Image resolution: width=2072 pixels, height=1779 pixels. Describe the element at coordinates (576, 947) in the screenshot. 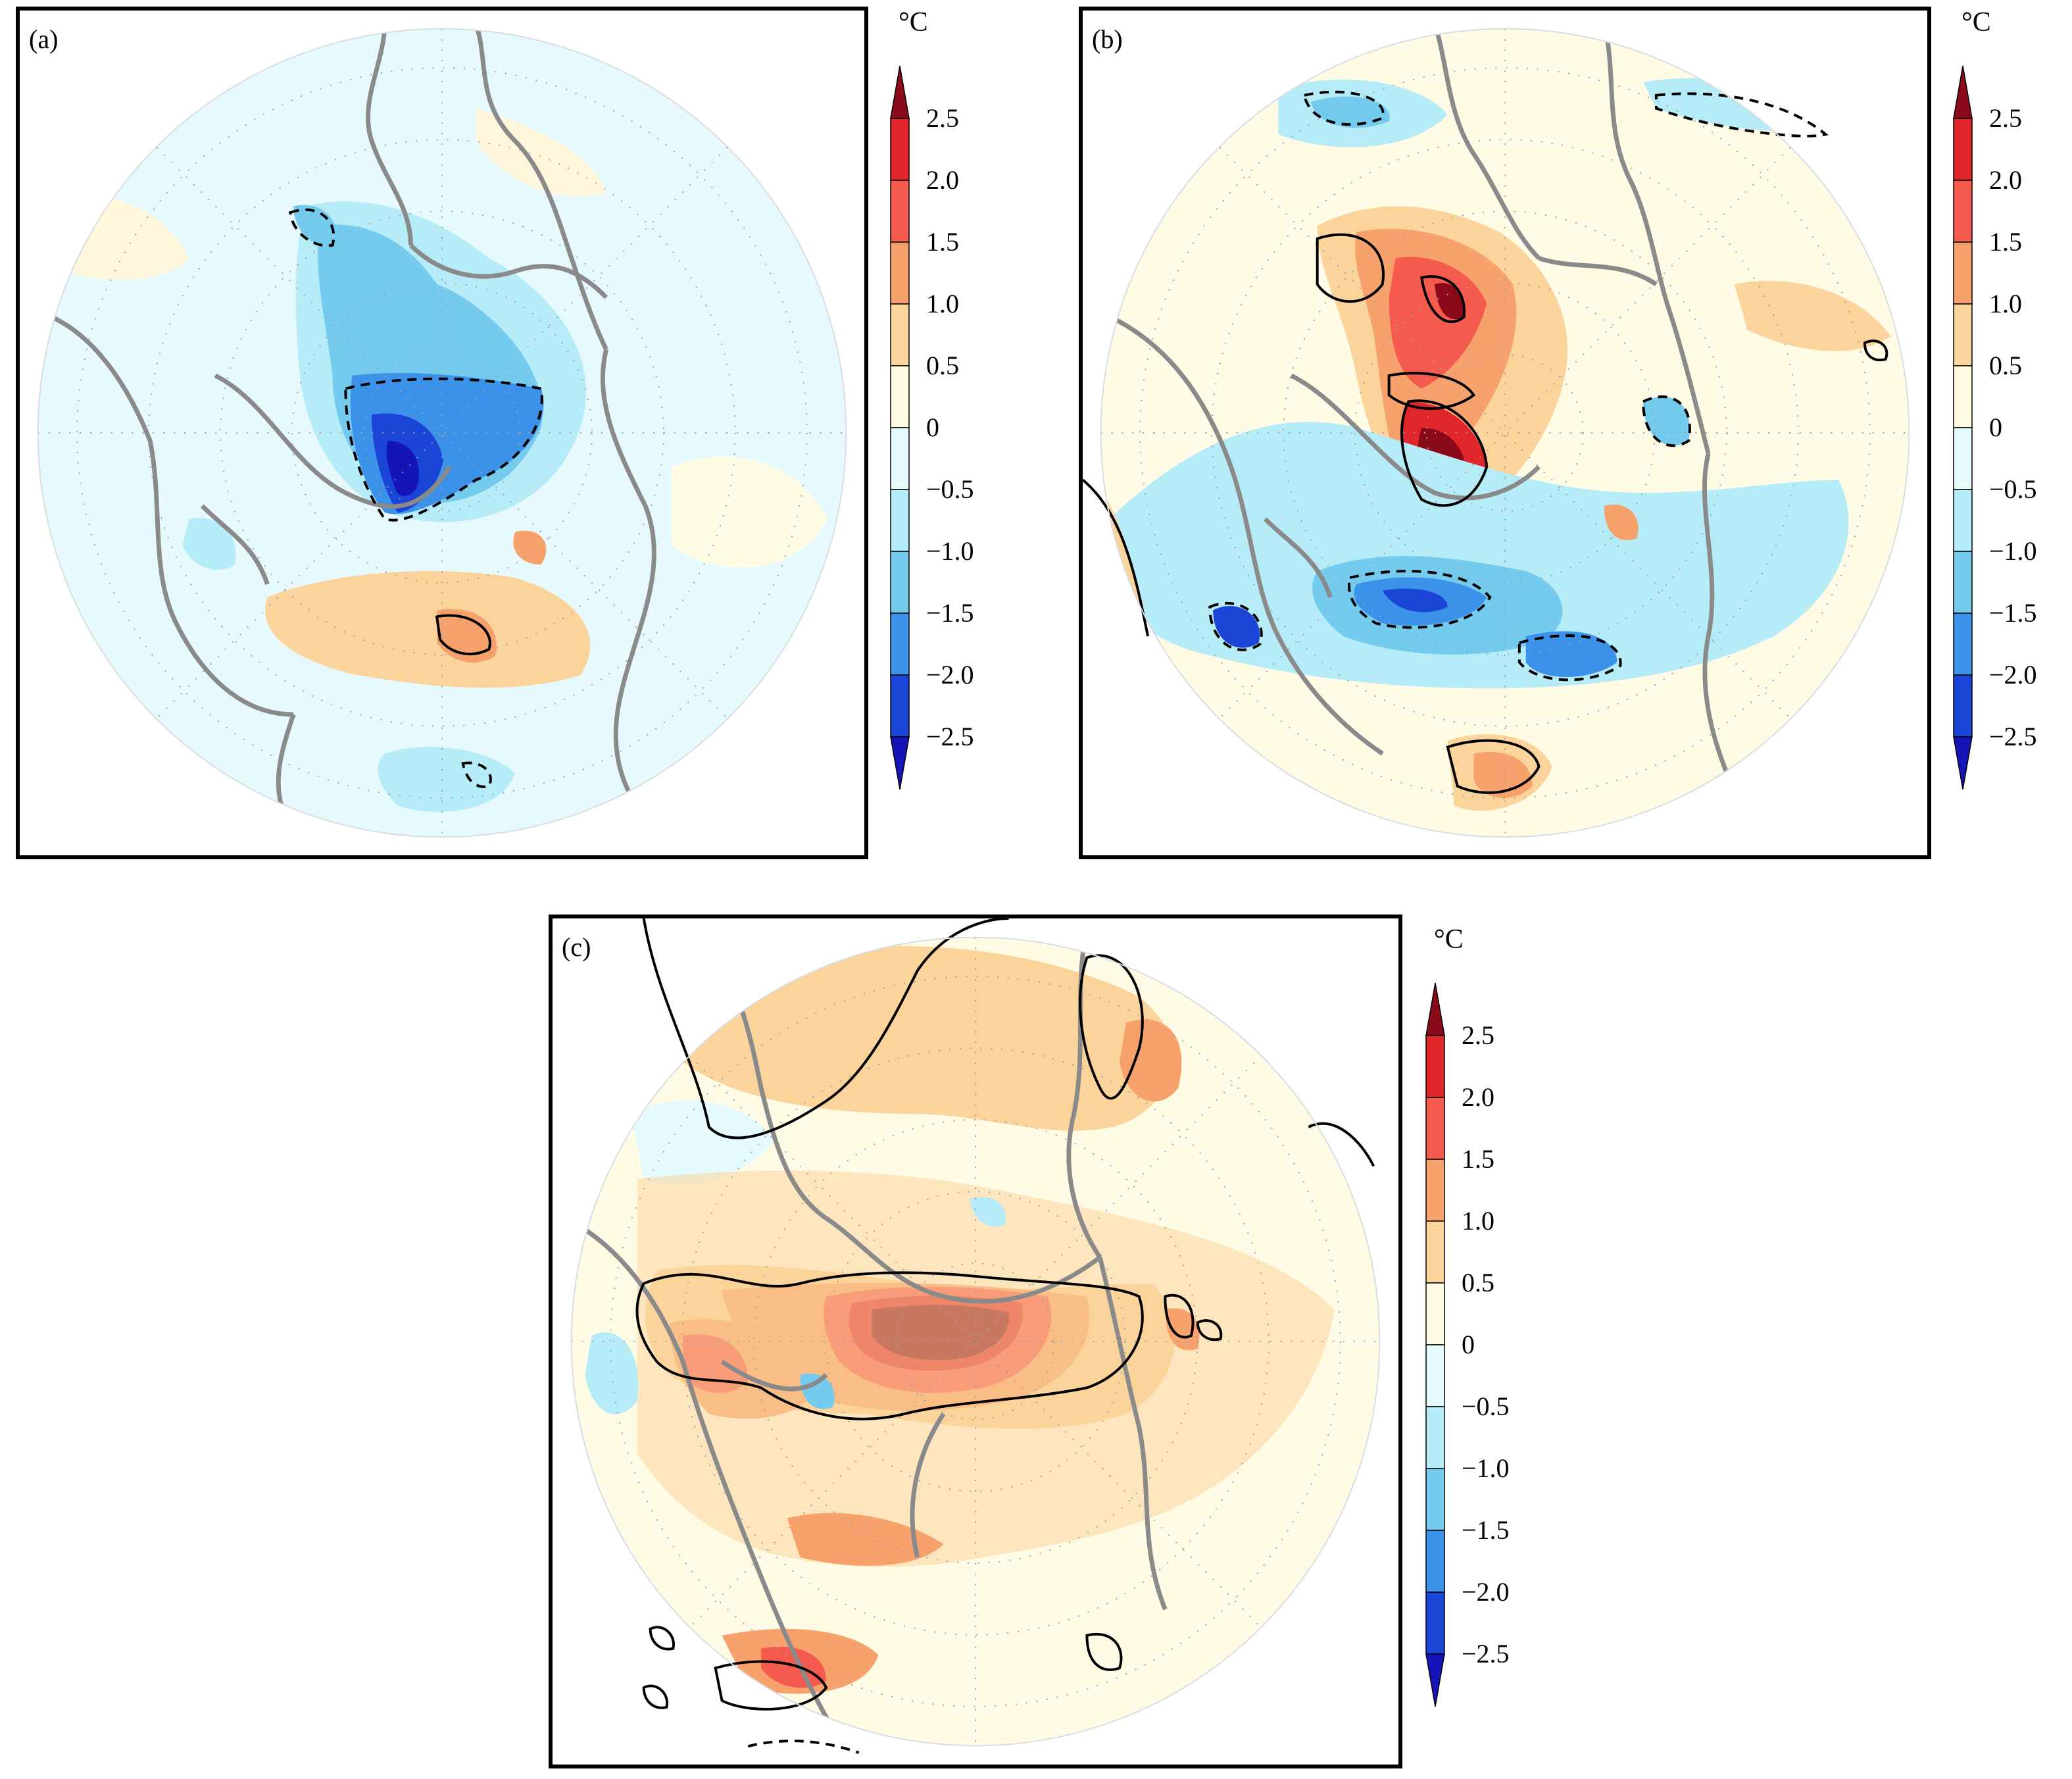

I see `panel-label-c: (c)` at that location.